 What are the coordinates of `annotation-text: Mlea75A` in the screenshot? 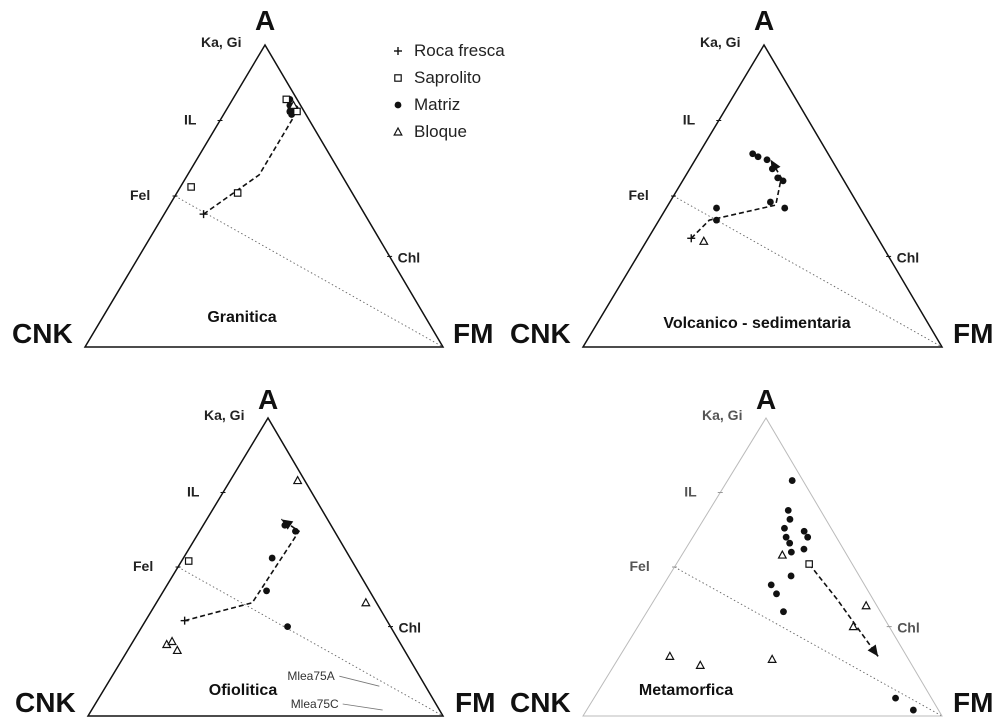 It's located at (310, 676).